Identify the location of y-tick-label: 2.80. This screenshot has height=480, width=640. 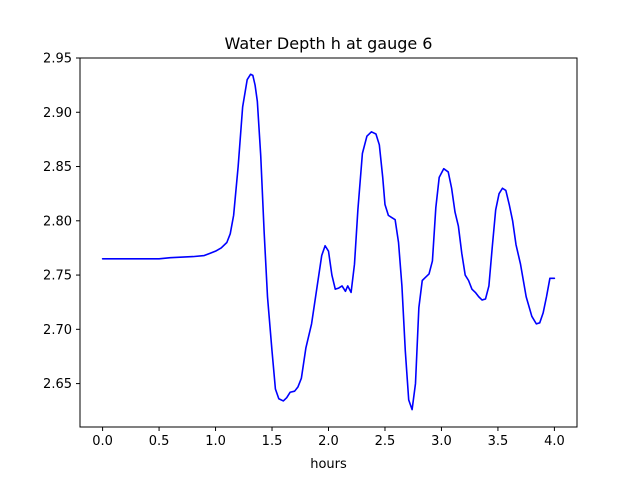
(57, 221).